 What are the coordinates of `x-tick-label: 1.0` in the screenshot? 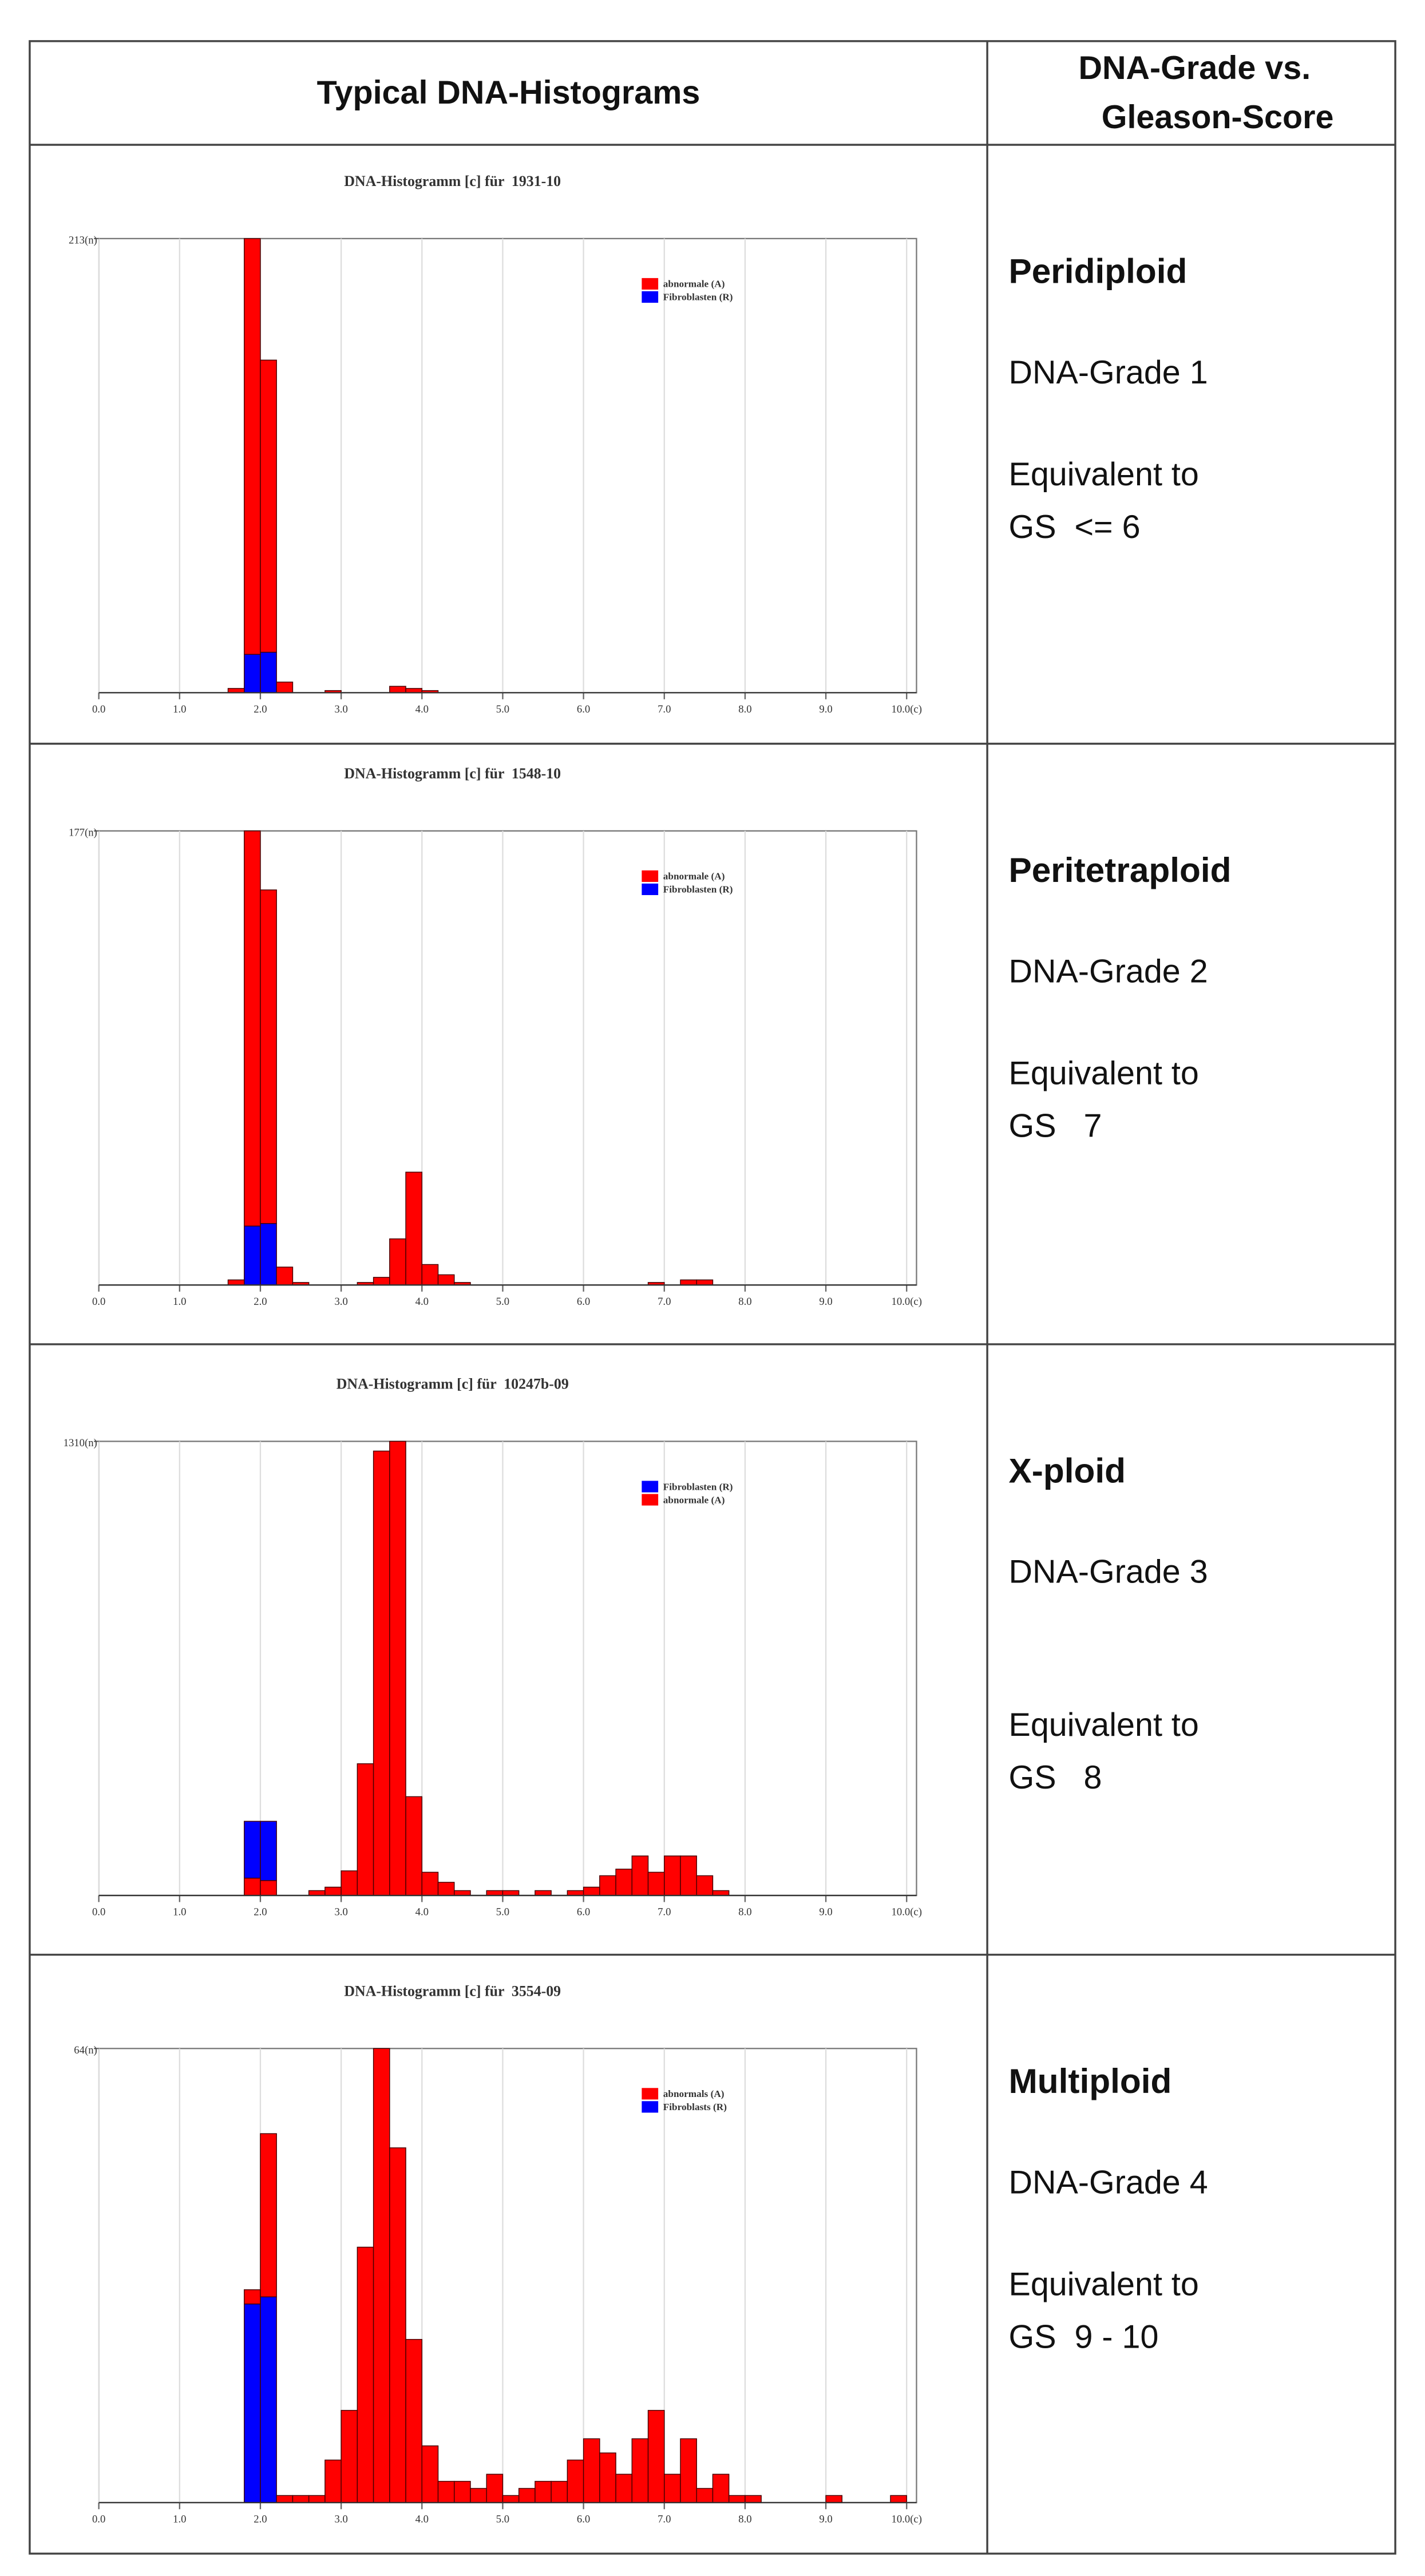 It's located at (179, 709).